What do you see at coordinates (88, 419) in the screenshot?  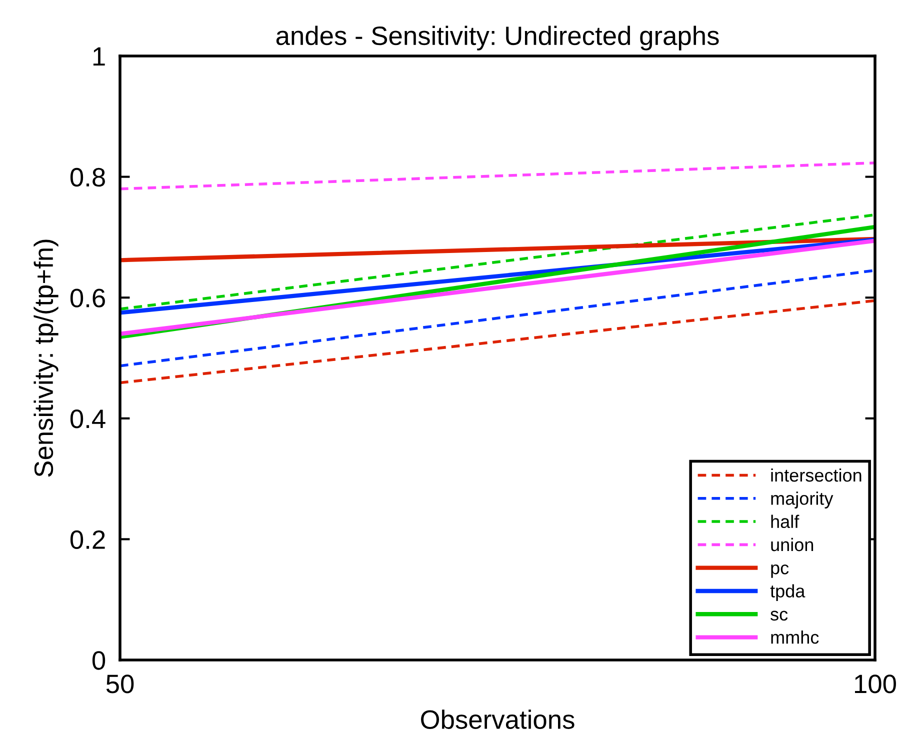 I see `y-tick-label: 0.4` at bounding box center [88, 419].